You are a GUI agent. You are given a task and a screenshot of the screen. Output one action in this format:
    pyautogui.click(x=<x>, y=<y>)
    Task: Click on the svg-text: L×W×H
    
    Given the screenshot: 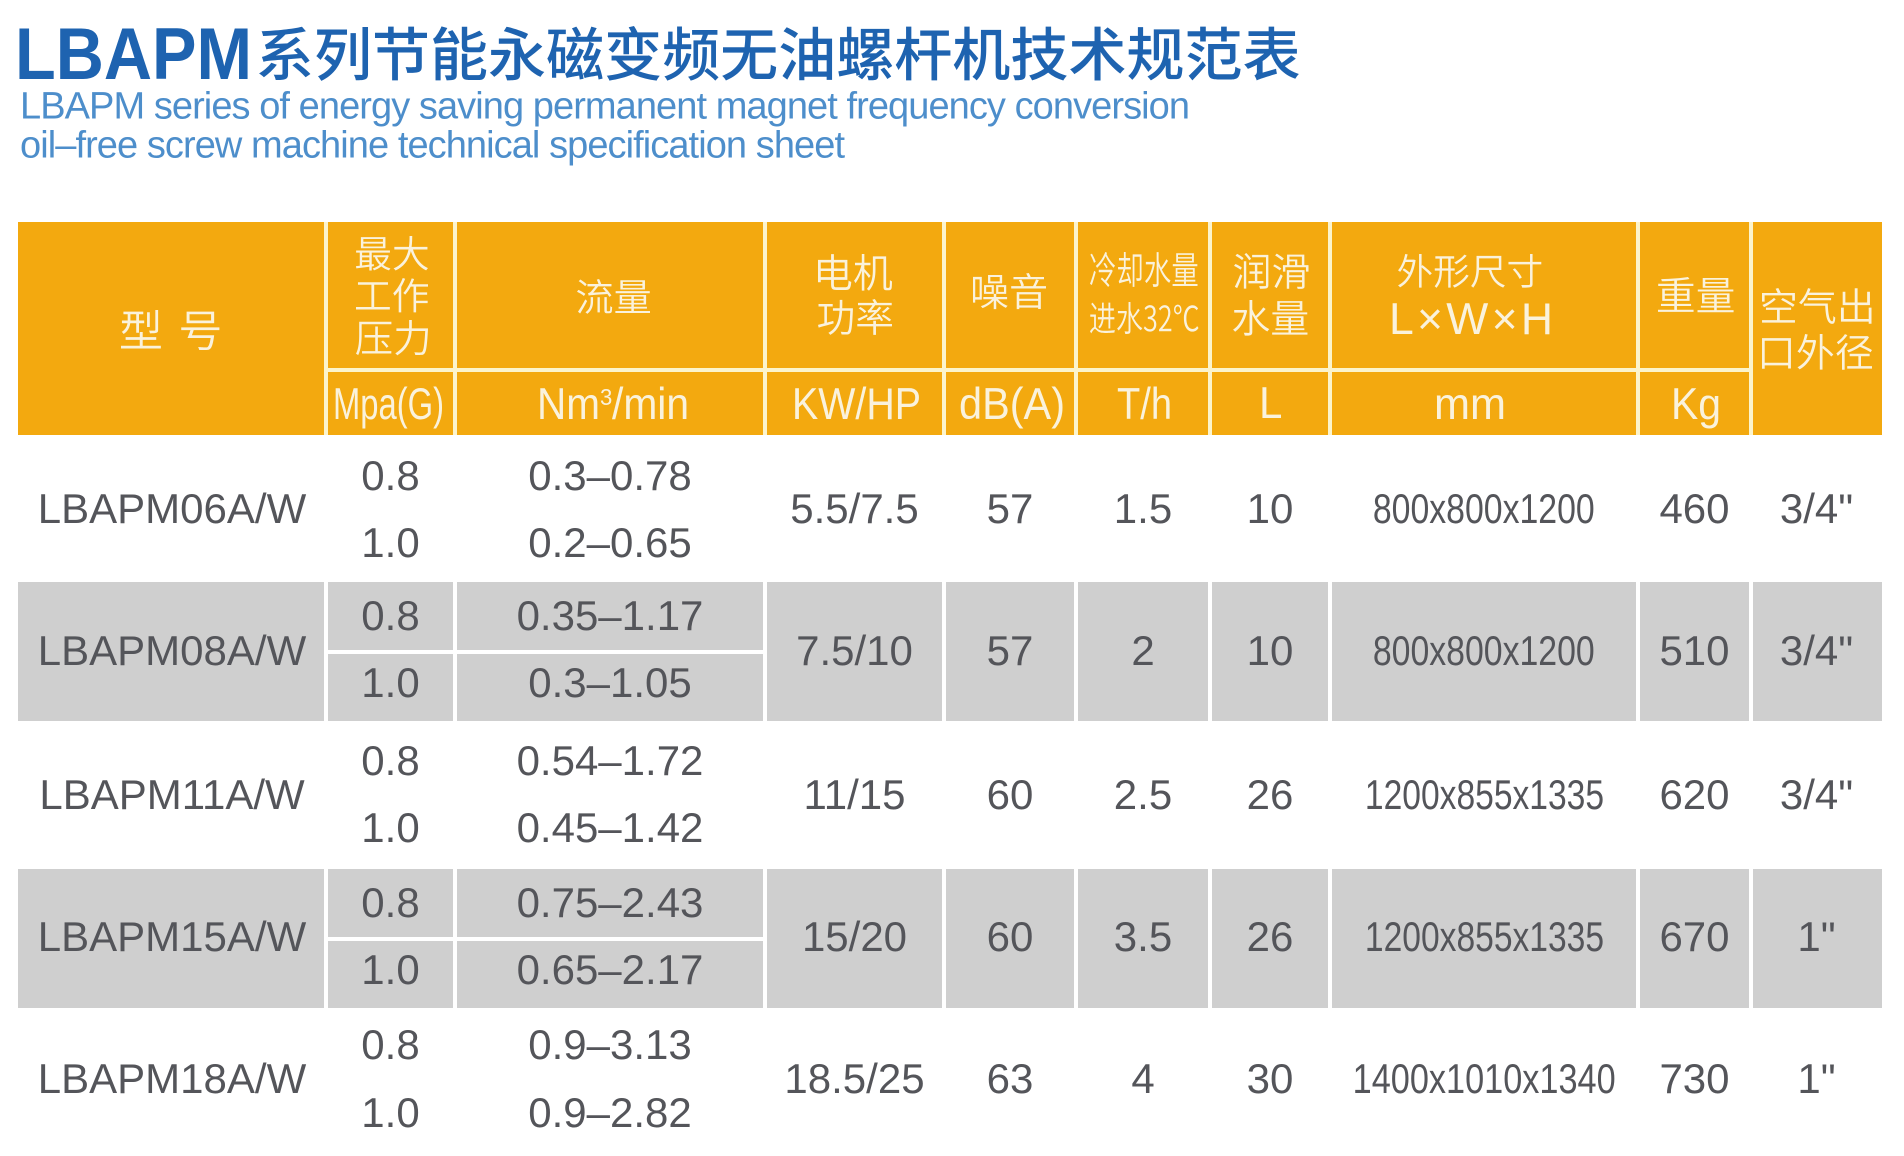 What is the action you would take?
    pyautogui.click(x=1471, y=319)
    